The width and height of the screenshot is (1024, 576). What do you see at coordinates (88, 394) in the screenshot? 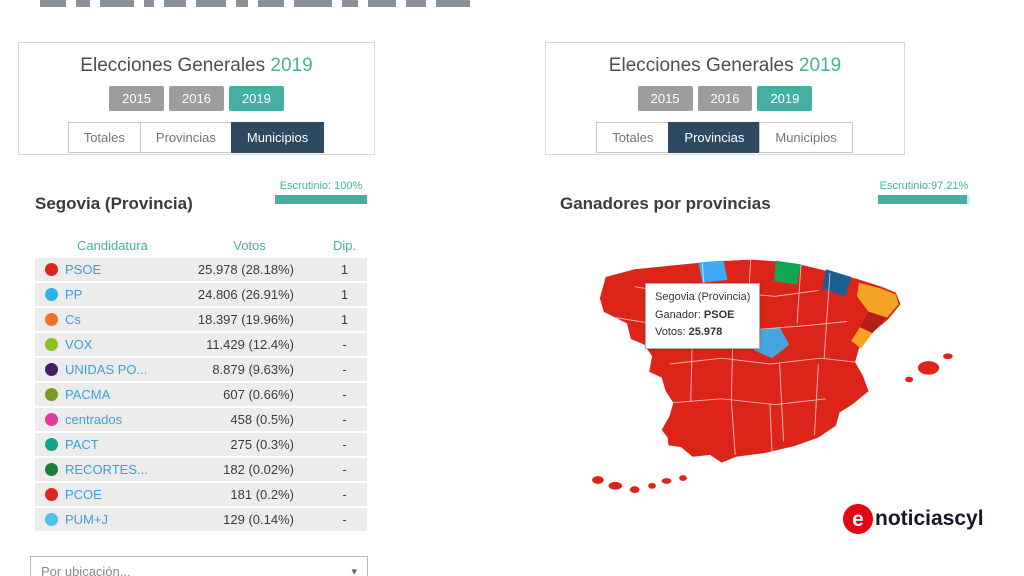
I see `party-name: PACMA` at bounding box center [88, 394].